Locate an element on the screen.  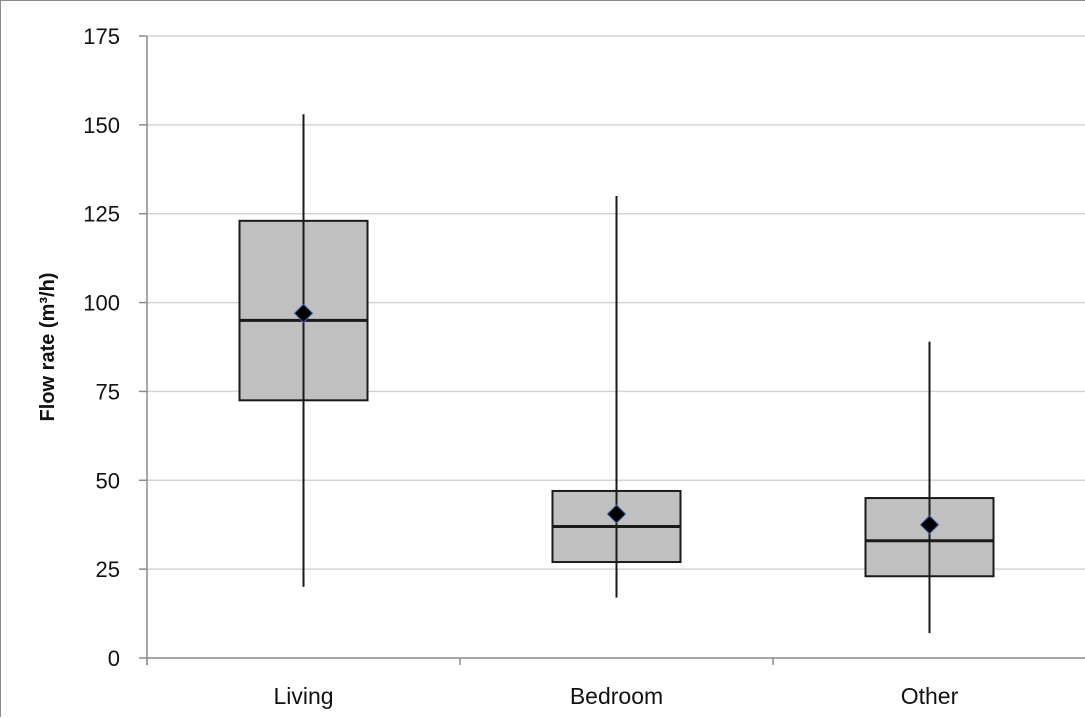
box-other is located at coordinates (929, 487).